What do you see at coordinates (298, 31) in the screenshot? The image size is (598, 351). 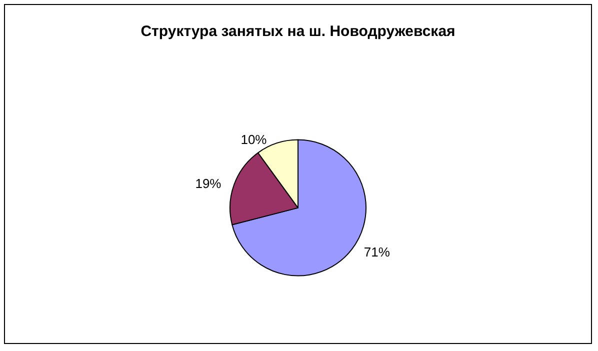 I see `chart-title: Структура занятых на ш. Новодружевская` at bounding box center [298, 31].